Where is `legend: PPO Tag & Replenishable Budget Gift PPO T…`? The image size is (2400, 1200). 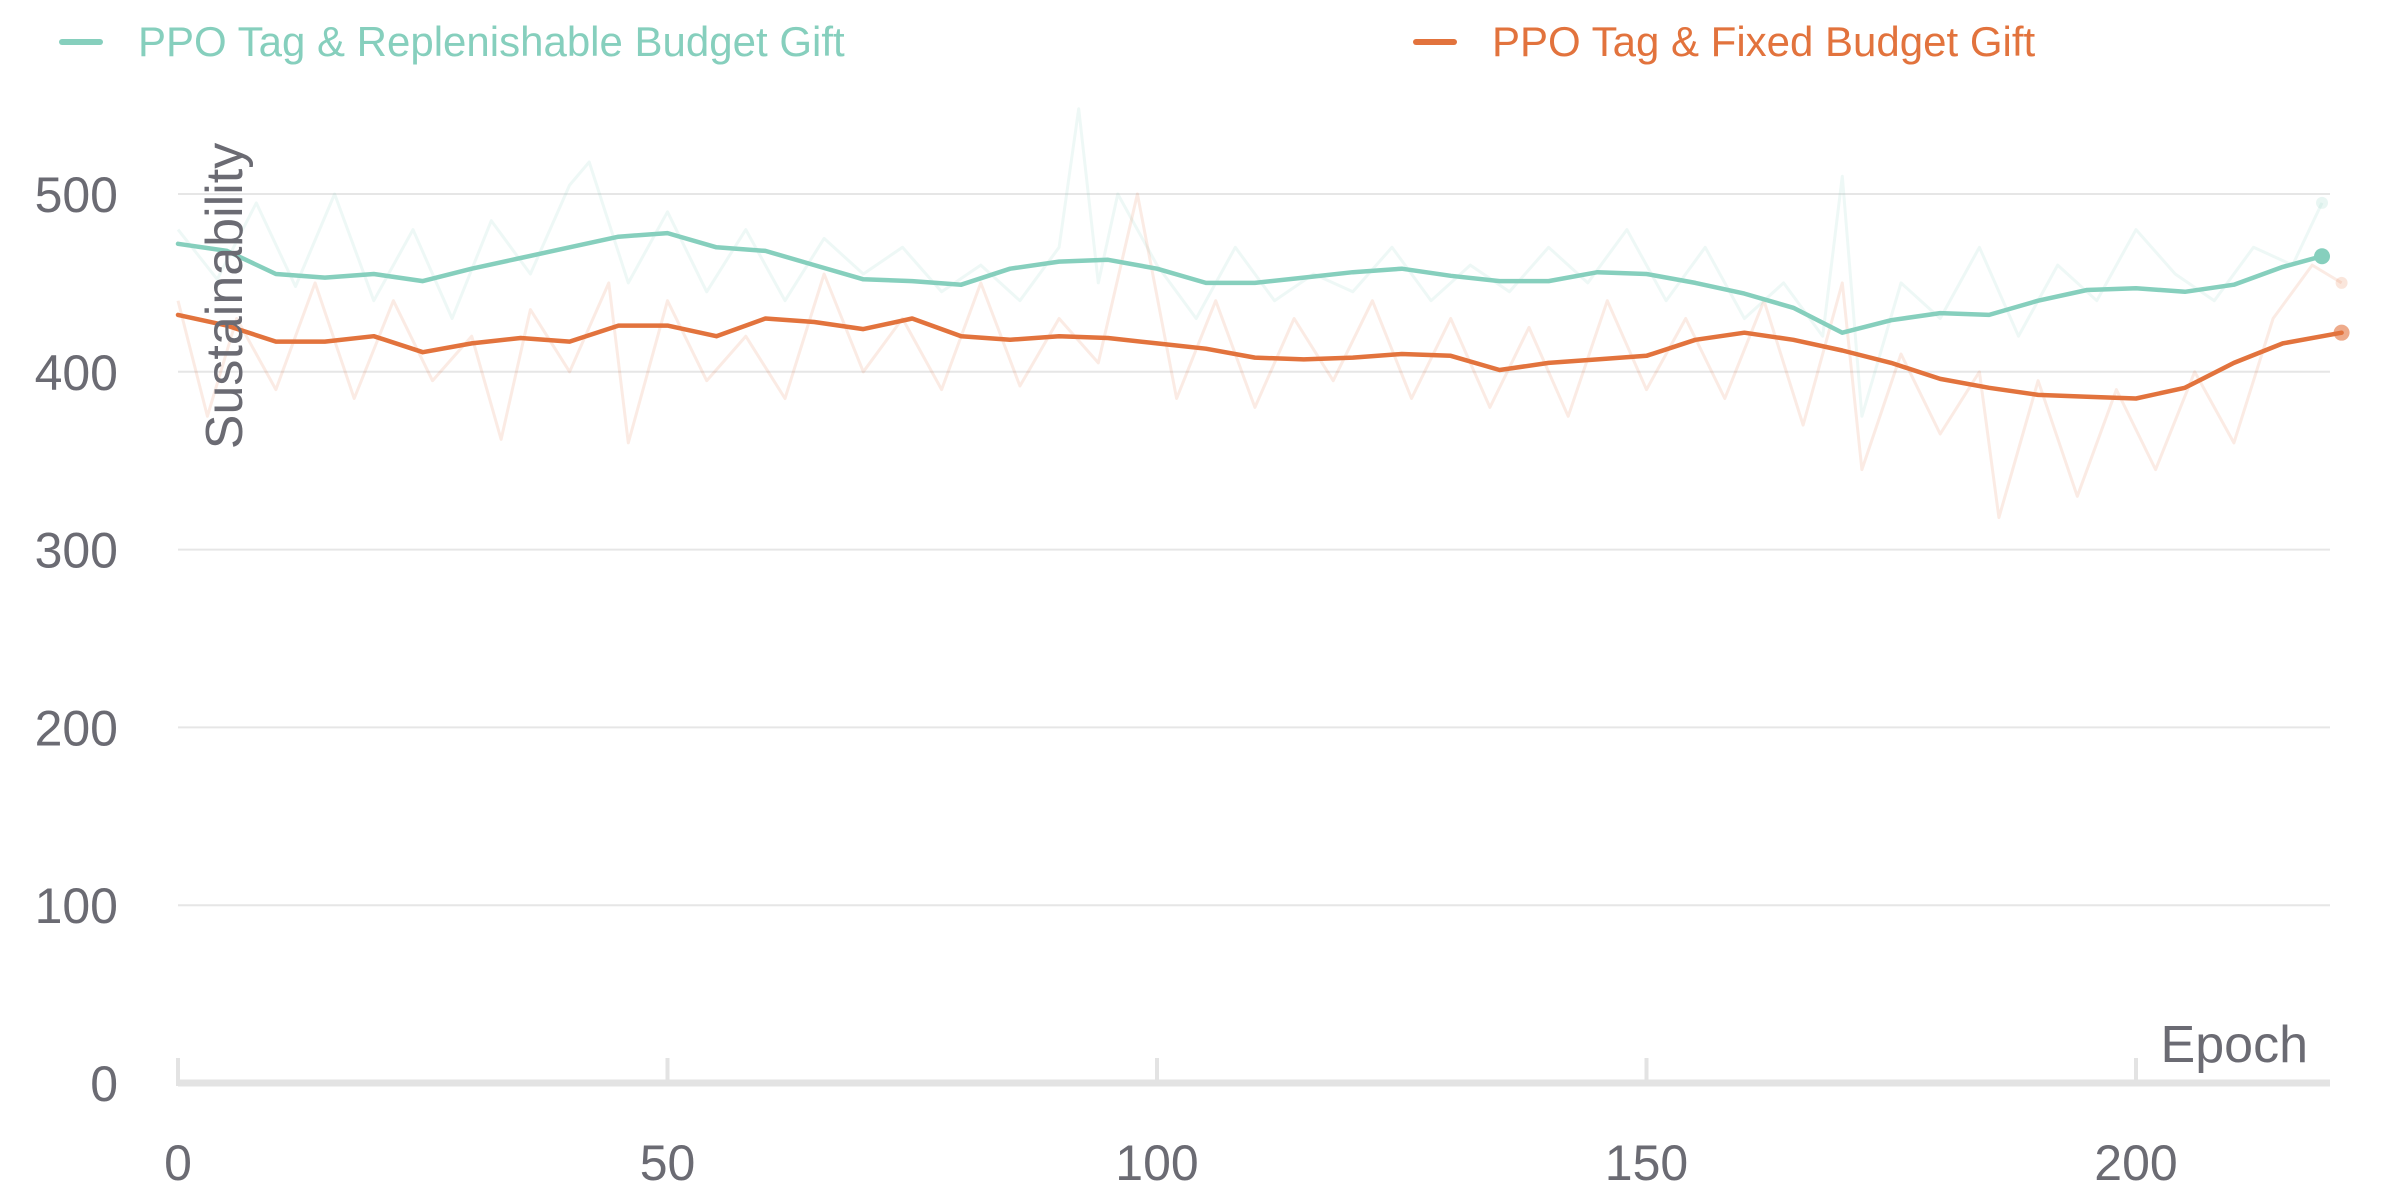
legend: PPO Tag & Replenishable Budget Gift PPO T… is located at coordinates (1047, 41).